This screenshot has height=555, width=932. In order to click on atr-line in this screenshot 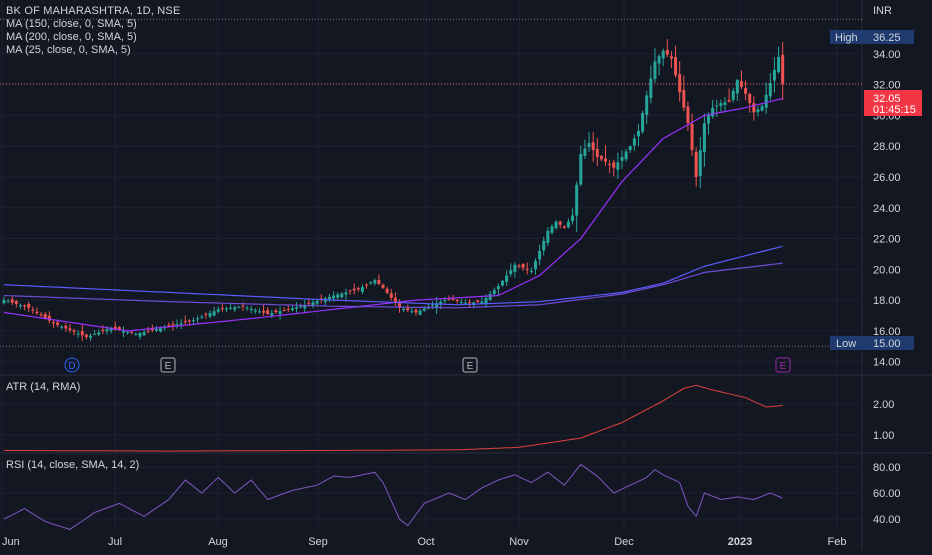, I will do `click(393, 418)`.